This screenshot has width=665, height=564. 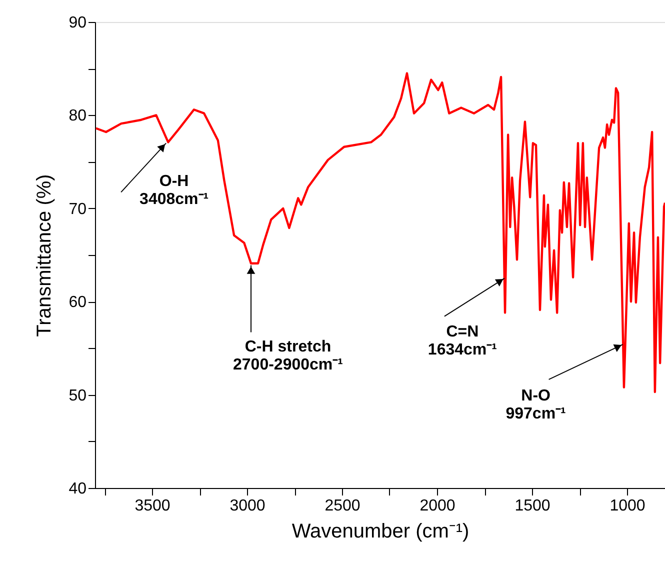 What do you see at coordinates (77, 23) in the screenshot?
I see `y-tick-label: 90` at bounding box center [77, 23].